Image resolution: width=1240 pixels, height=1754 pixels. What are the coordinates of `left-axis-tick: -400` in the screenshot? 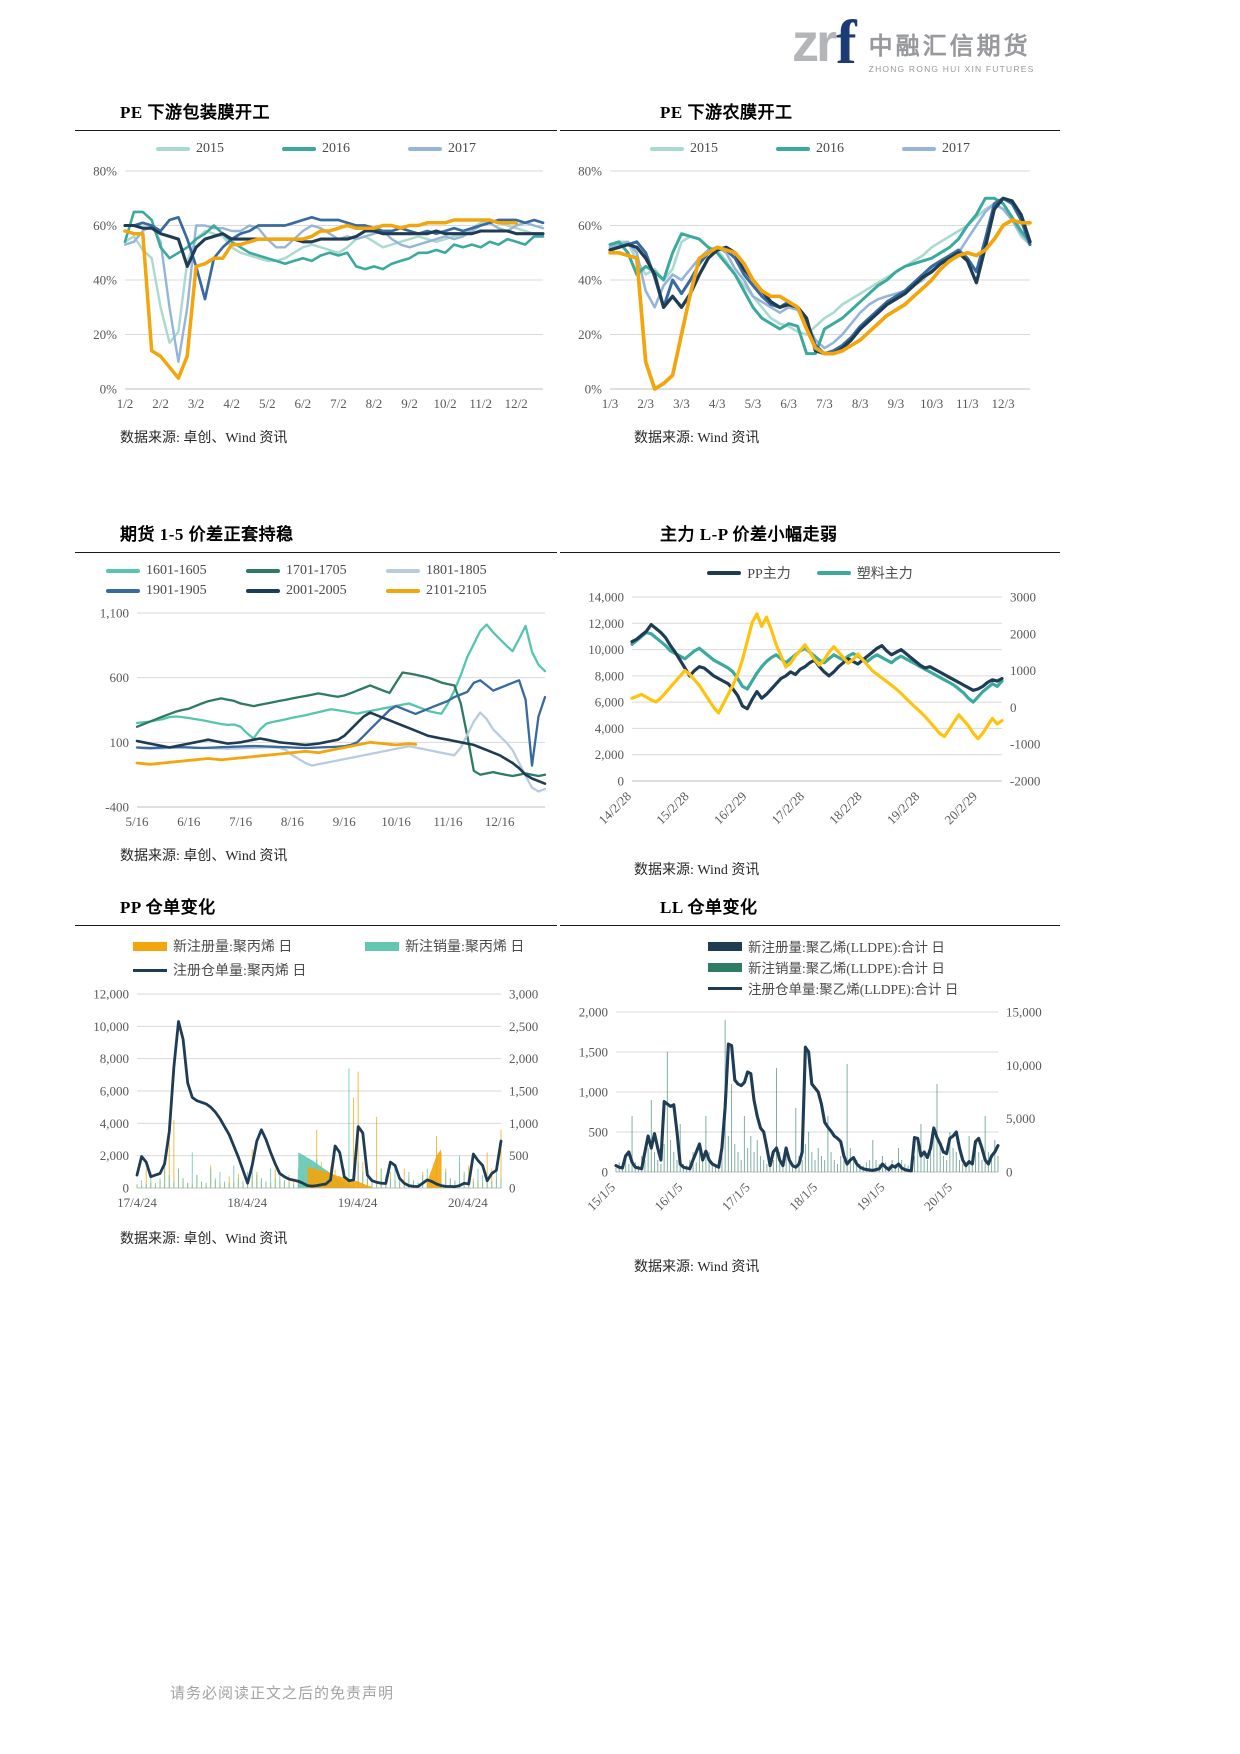 It's located at (117, 807).